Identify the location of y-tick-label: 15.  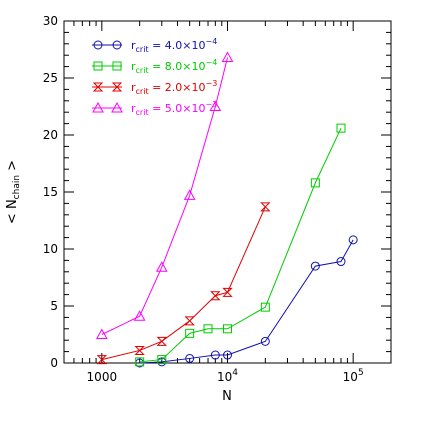
(50, 192).